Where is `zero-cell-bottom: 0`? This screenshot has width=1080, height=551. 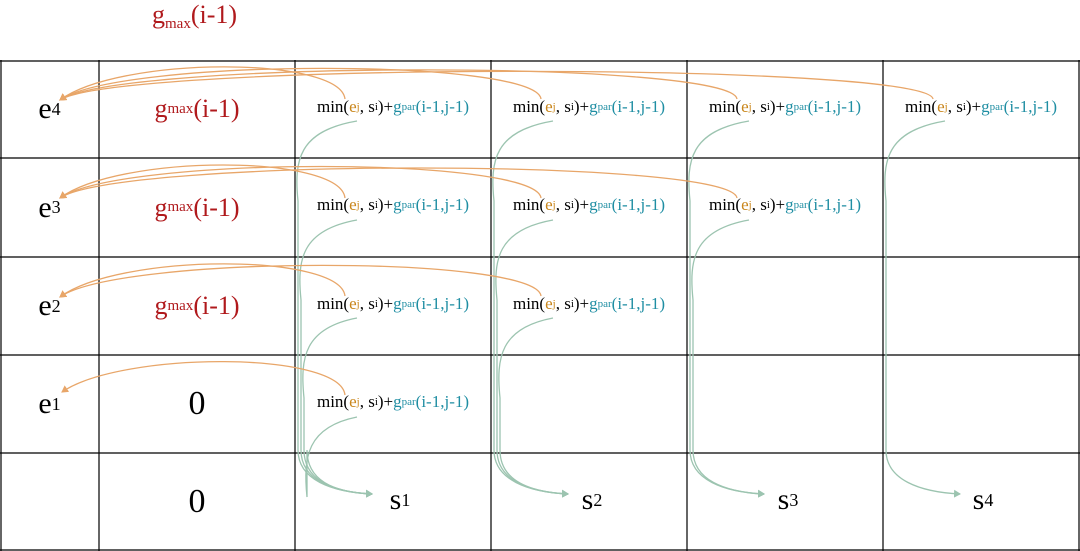 zero-cell-bottom: 0 is located at coordinates (197, 501).